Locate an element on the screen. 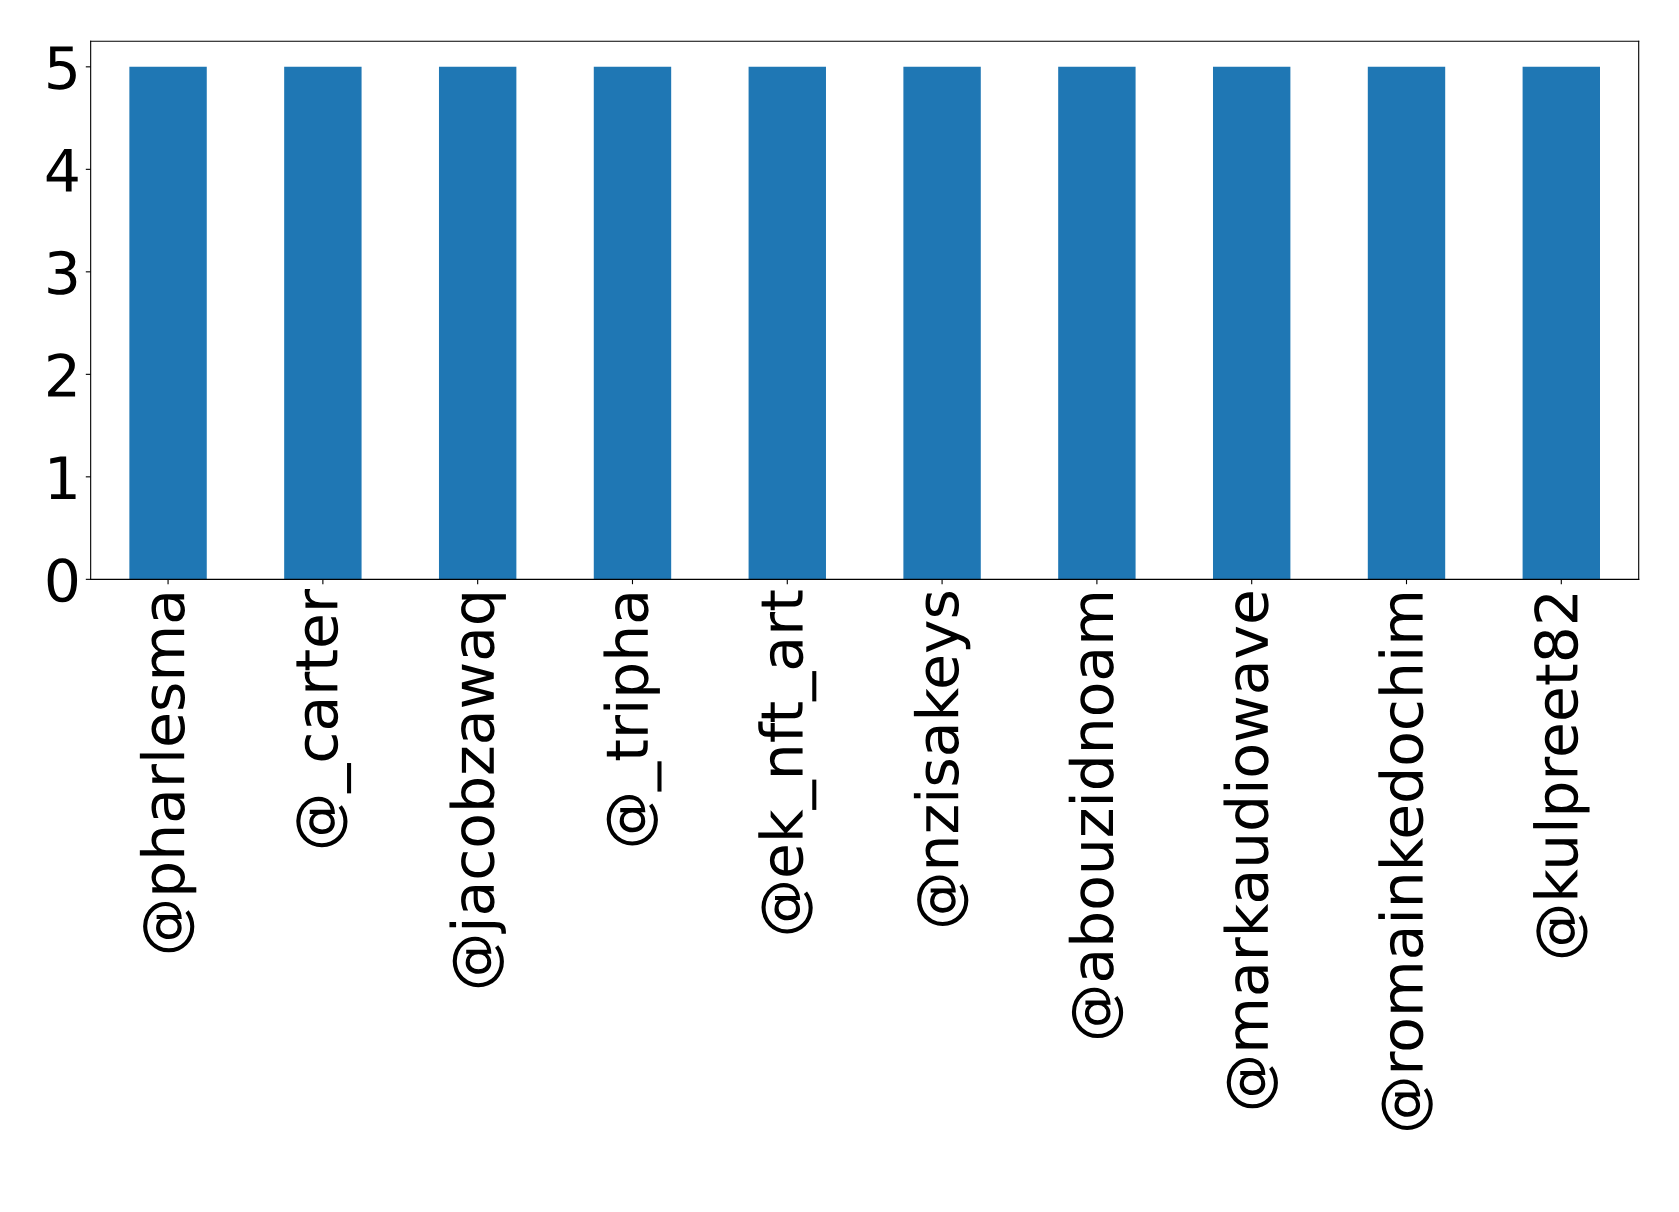  x-tick-label: @nzisakeys is located at coordinates (942, 758).